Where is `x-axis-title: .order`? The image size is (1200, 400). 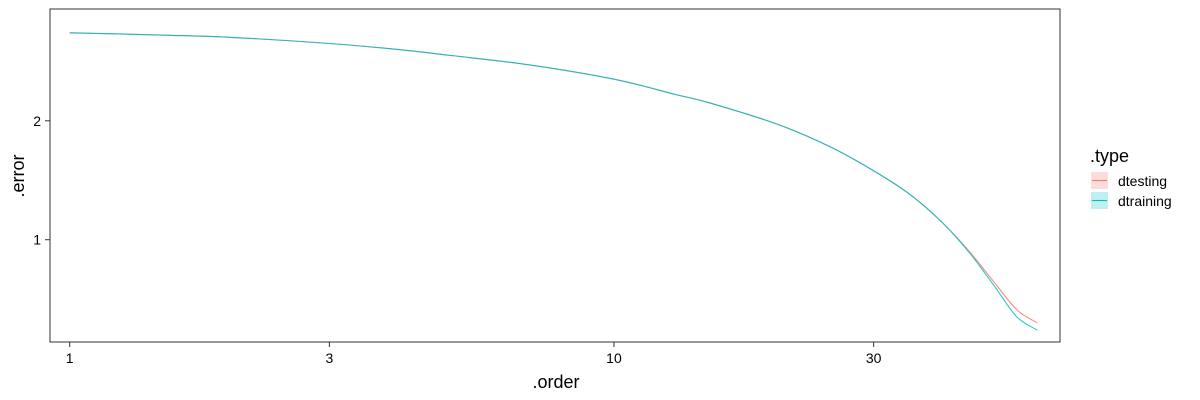 x-axis-title: .order is located at coordinates (555, 382).